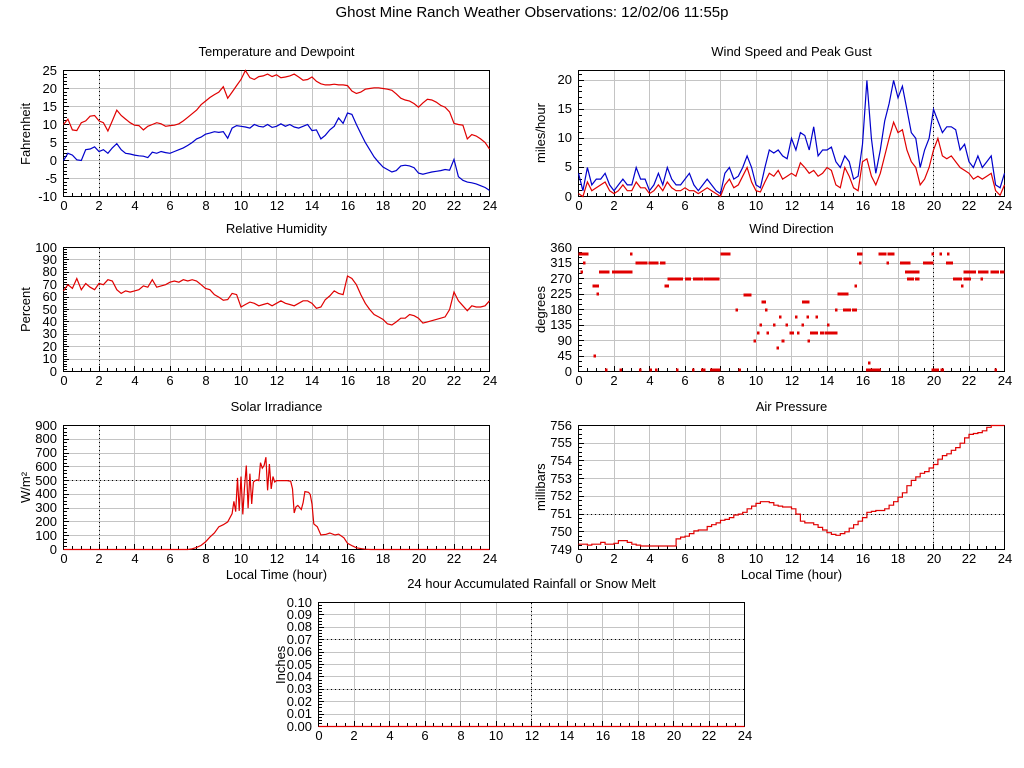 The image size is (1024, 768). I want to click on plot-area-rainfall, so click(531, 665).